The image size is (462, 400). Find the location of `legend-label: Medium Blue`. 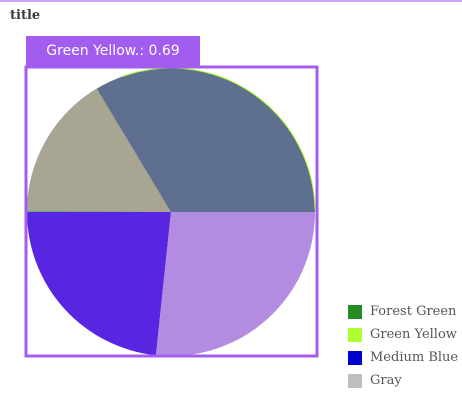

legend-label: Medium Blue is located at coordinates (414, 357).